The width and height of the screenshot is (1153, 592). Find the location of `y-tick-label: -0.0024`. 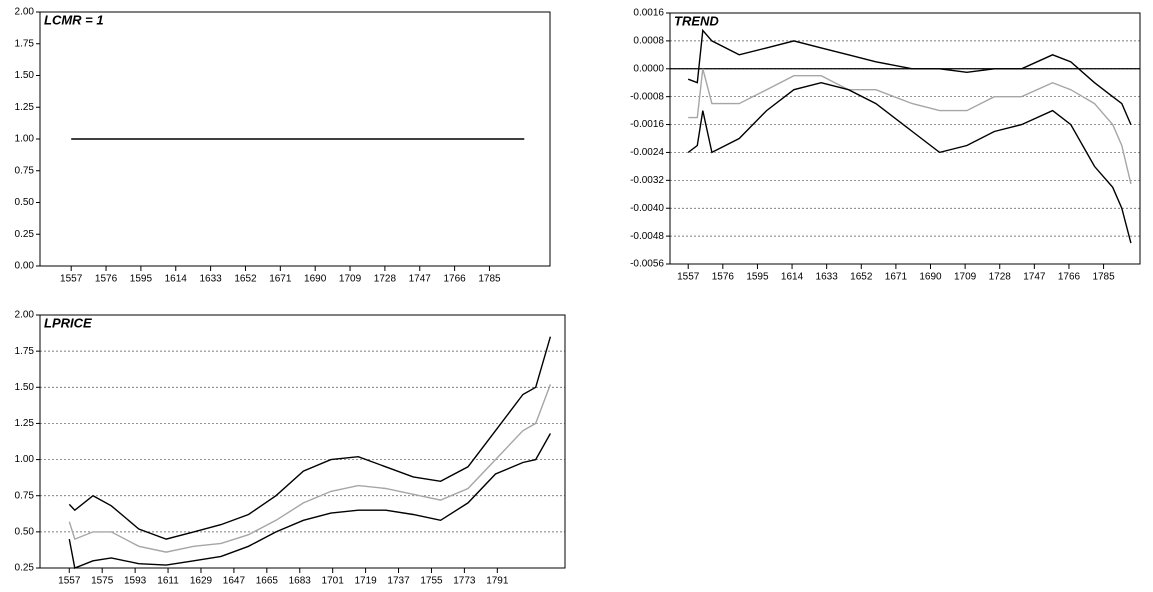

y-tick-label: -0.0024 is located at coordinates (647, 152).